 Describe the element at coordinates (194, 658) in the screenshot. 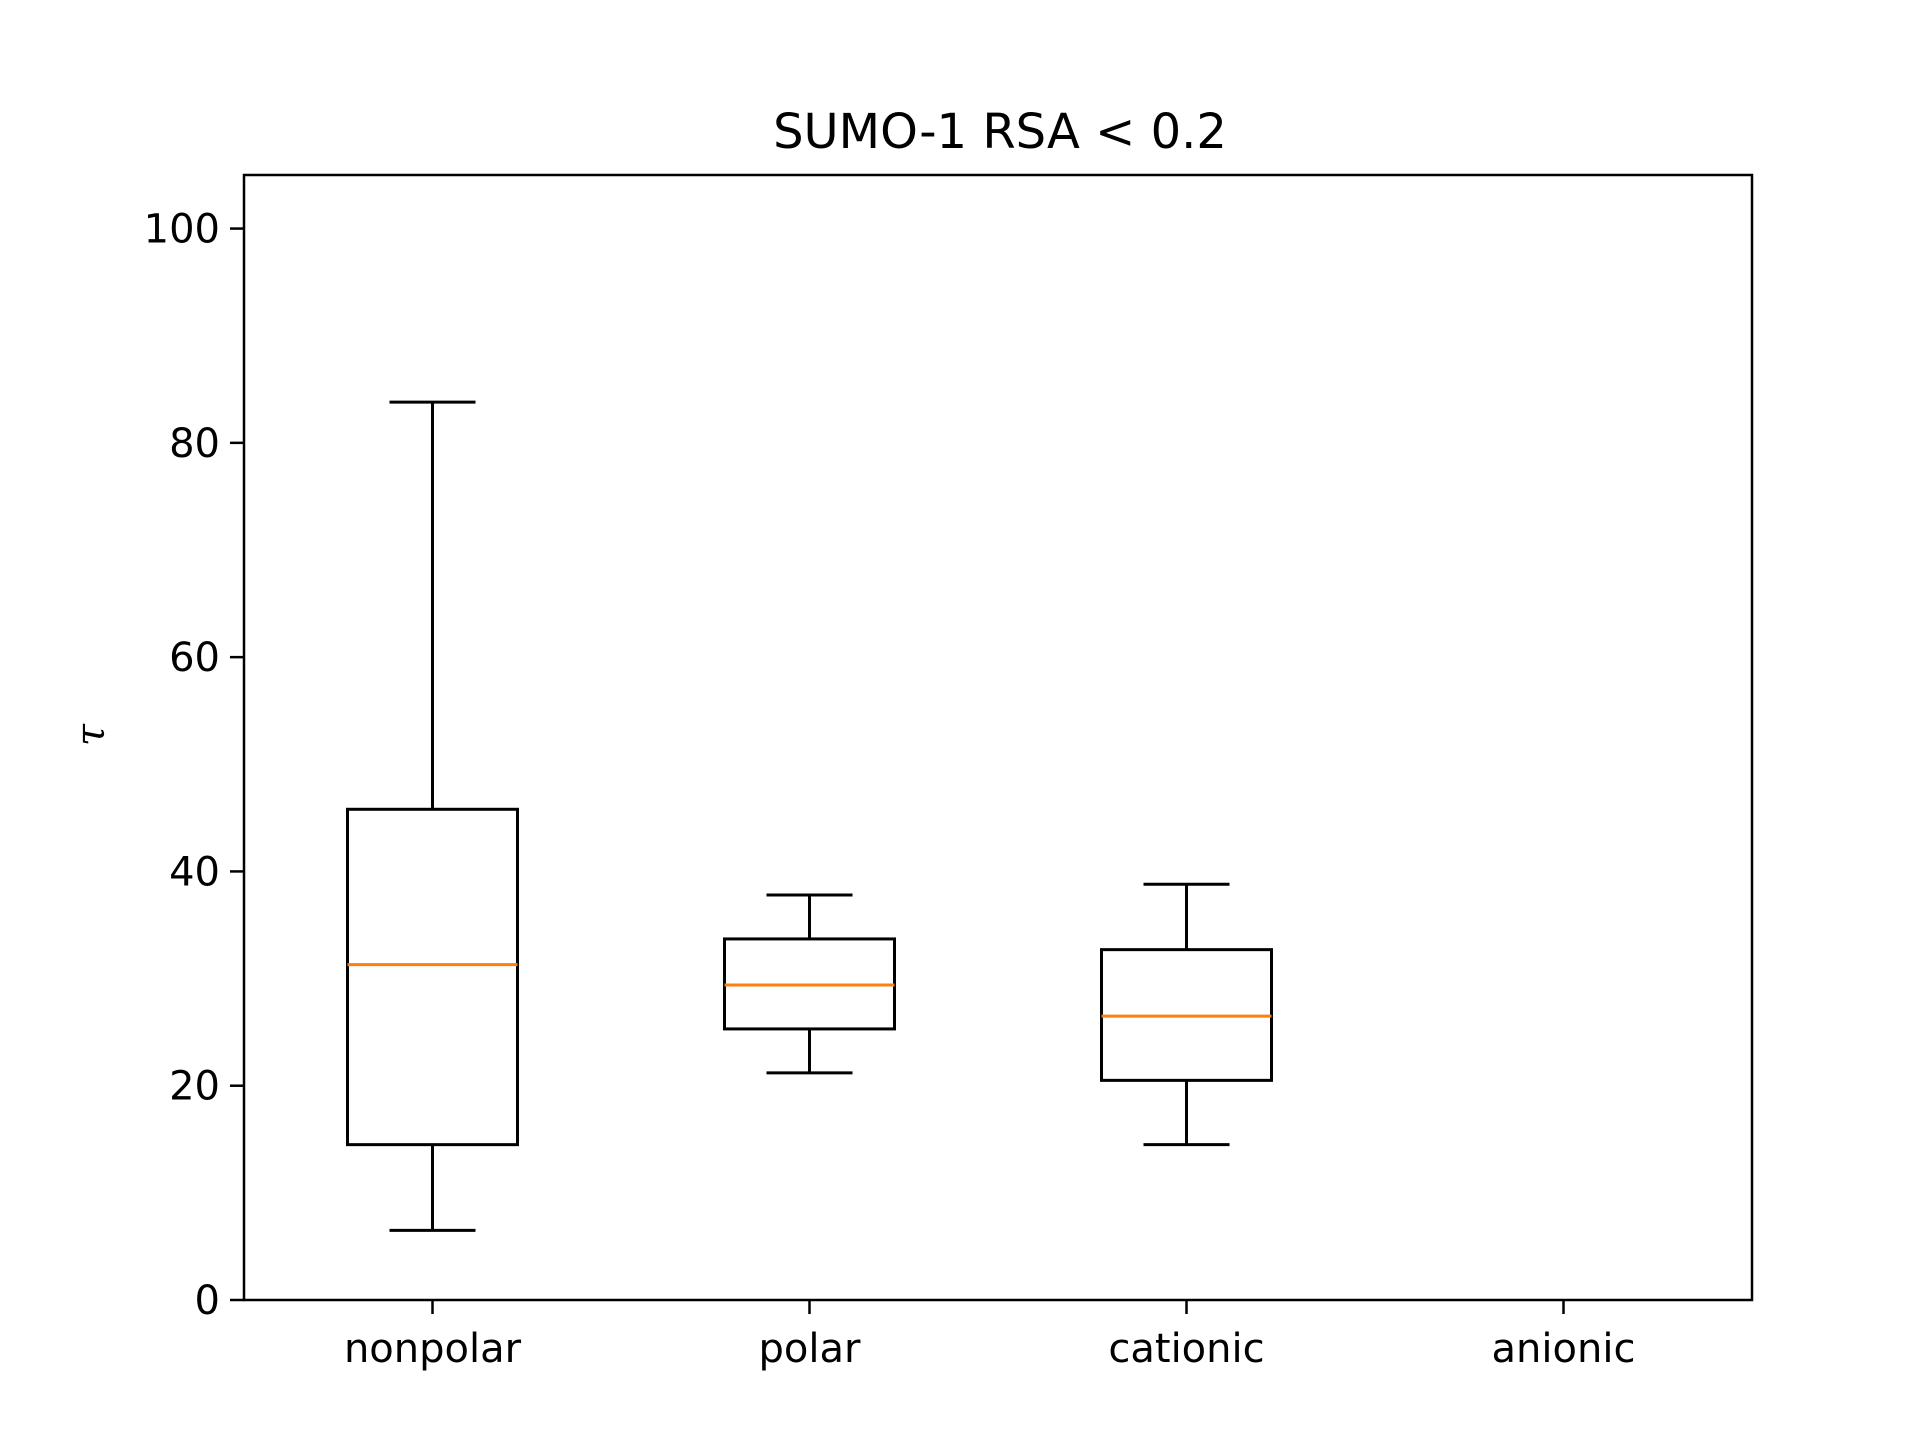

I see `y-tick-label: 60` at that location.